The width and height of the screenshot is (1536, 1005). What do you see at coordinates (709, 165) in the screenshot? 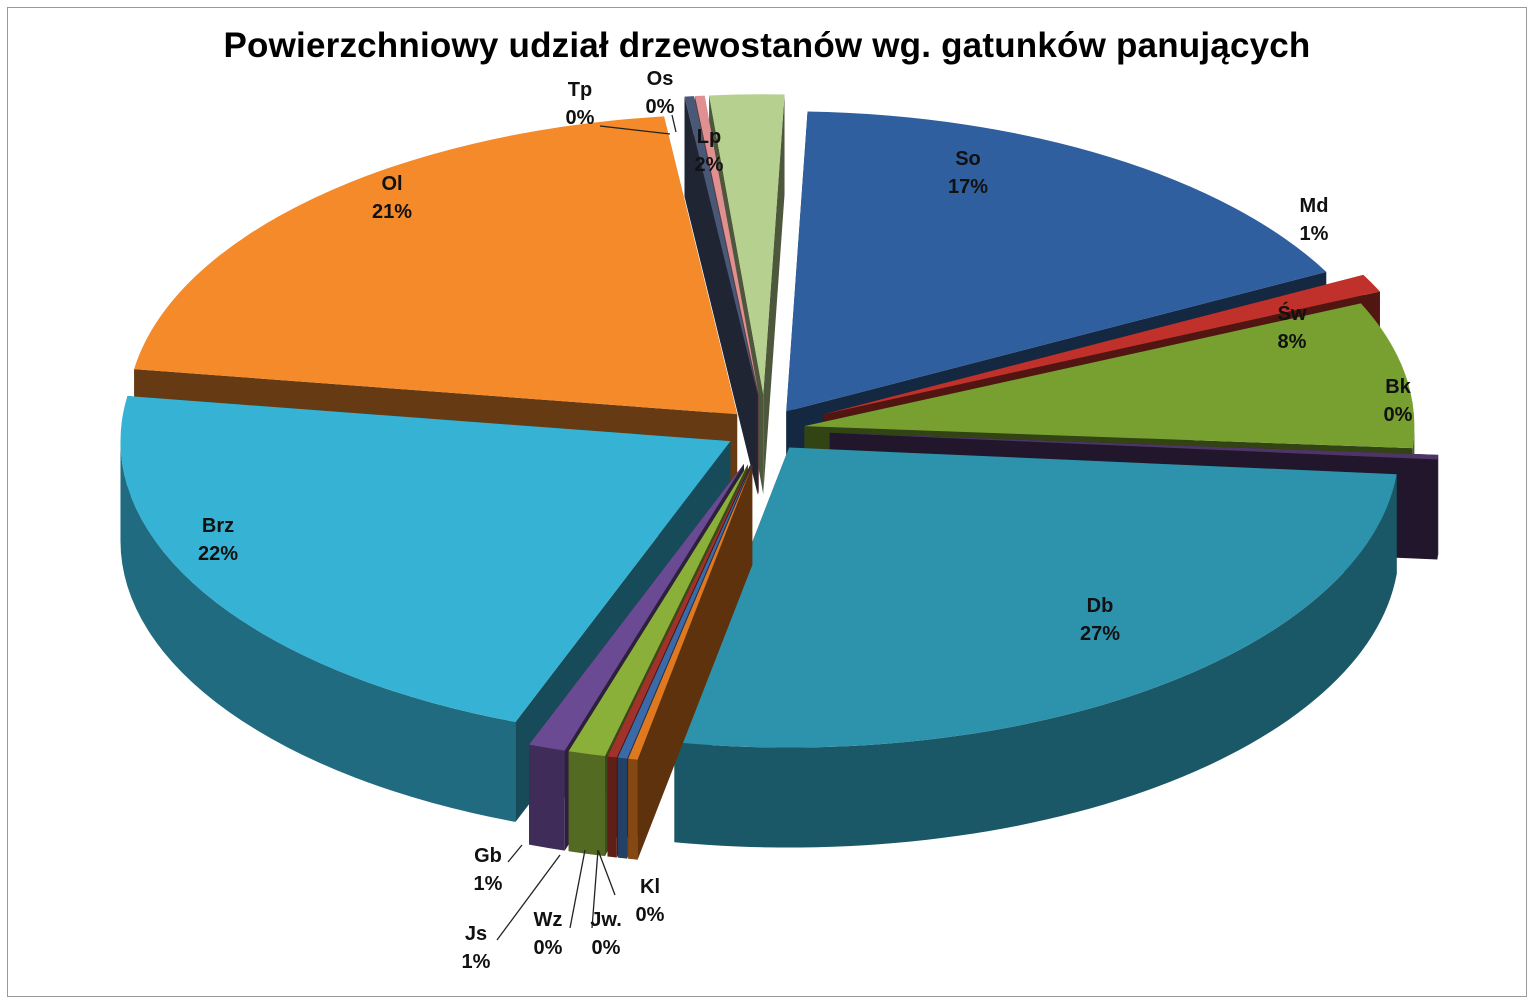
I see `slice-value-lp: 2%` at bounding box center [709, 165].